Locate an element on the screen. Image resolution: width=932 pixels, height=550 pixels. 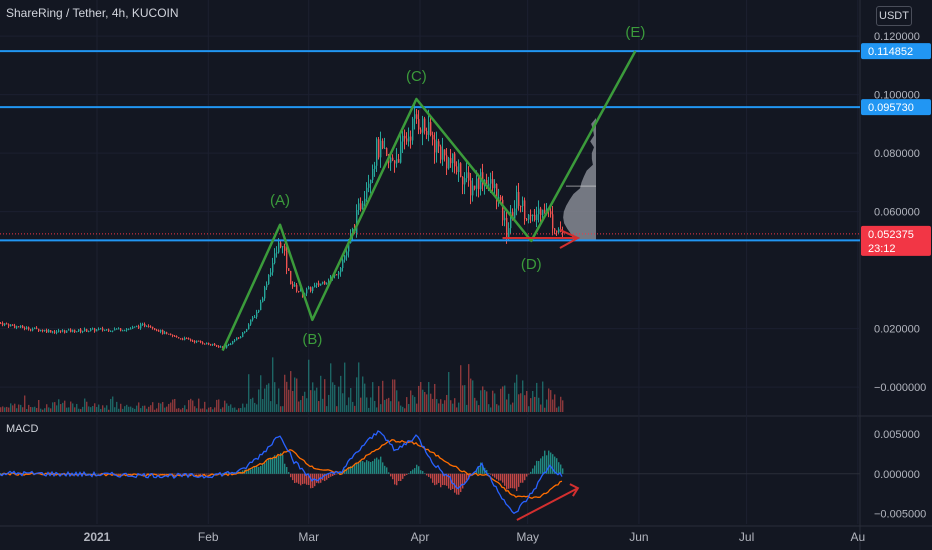
currency-button: USDT is located at coordinates (894, 16).